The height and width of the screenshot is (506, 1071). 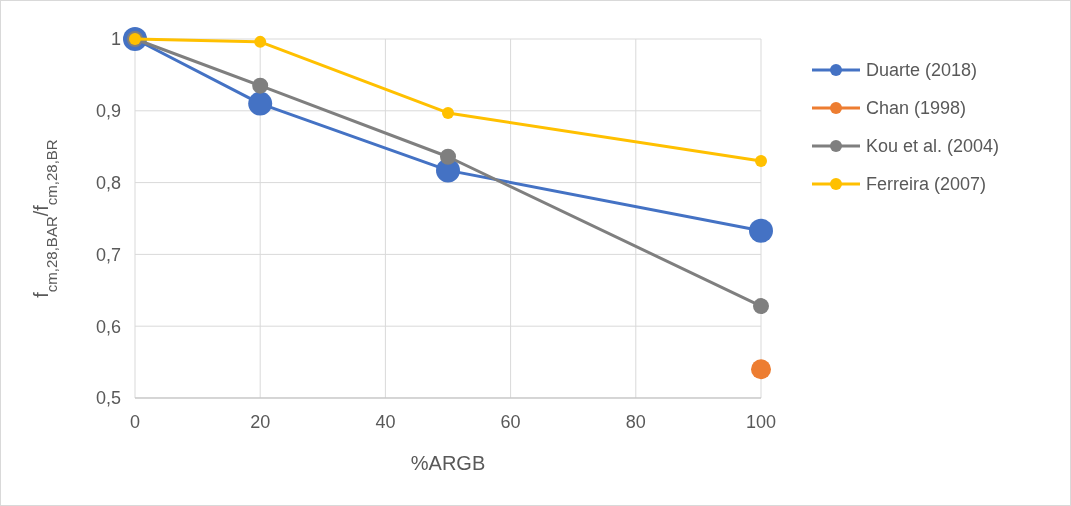 What do you see at coordinates (108, 326) in the screenshot?
I see `y-tick-label: 0,6` at bounding box center [108, 326].